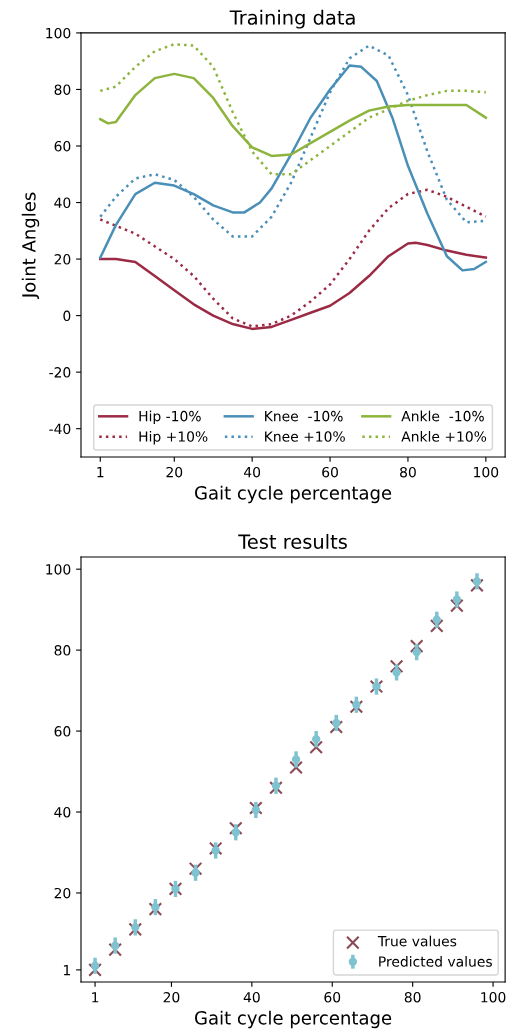  What do you see at coordinates (304, 416) in the screenshot?
I see `legend-label: Knee -10%` at bounding box center [304, 416].